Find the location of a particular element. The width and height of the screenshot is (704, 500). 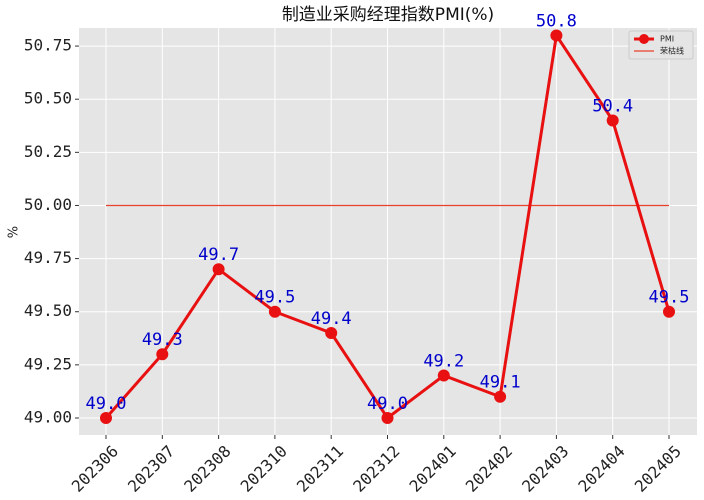

y-tick-label: 50.25 is located at coordinates (48, 151).